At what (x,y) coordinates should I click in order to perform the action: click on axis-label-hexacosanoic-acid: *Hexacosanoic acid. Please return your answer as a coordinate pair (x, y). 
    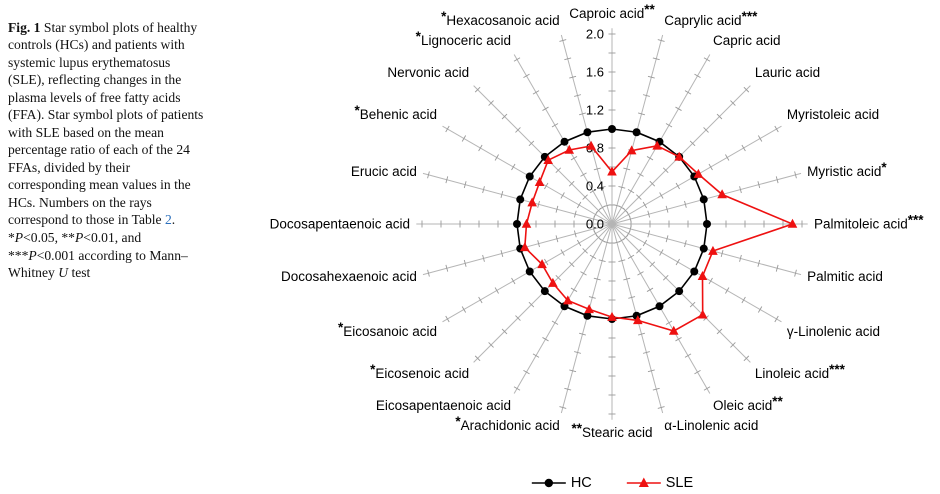
    Looking at the image, I should click on (500, 18).